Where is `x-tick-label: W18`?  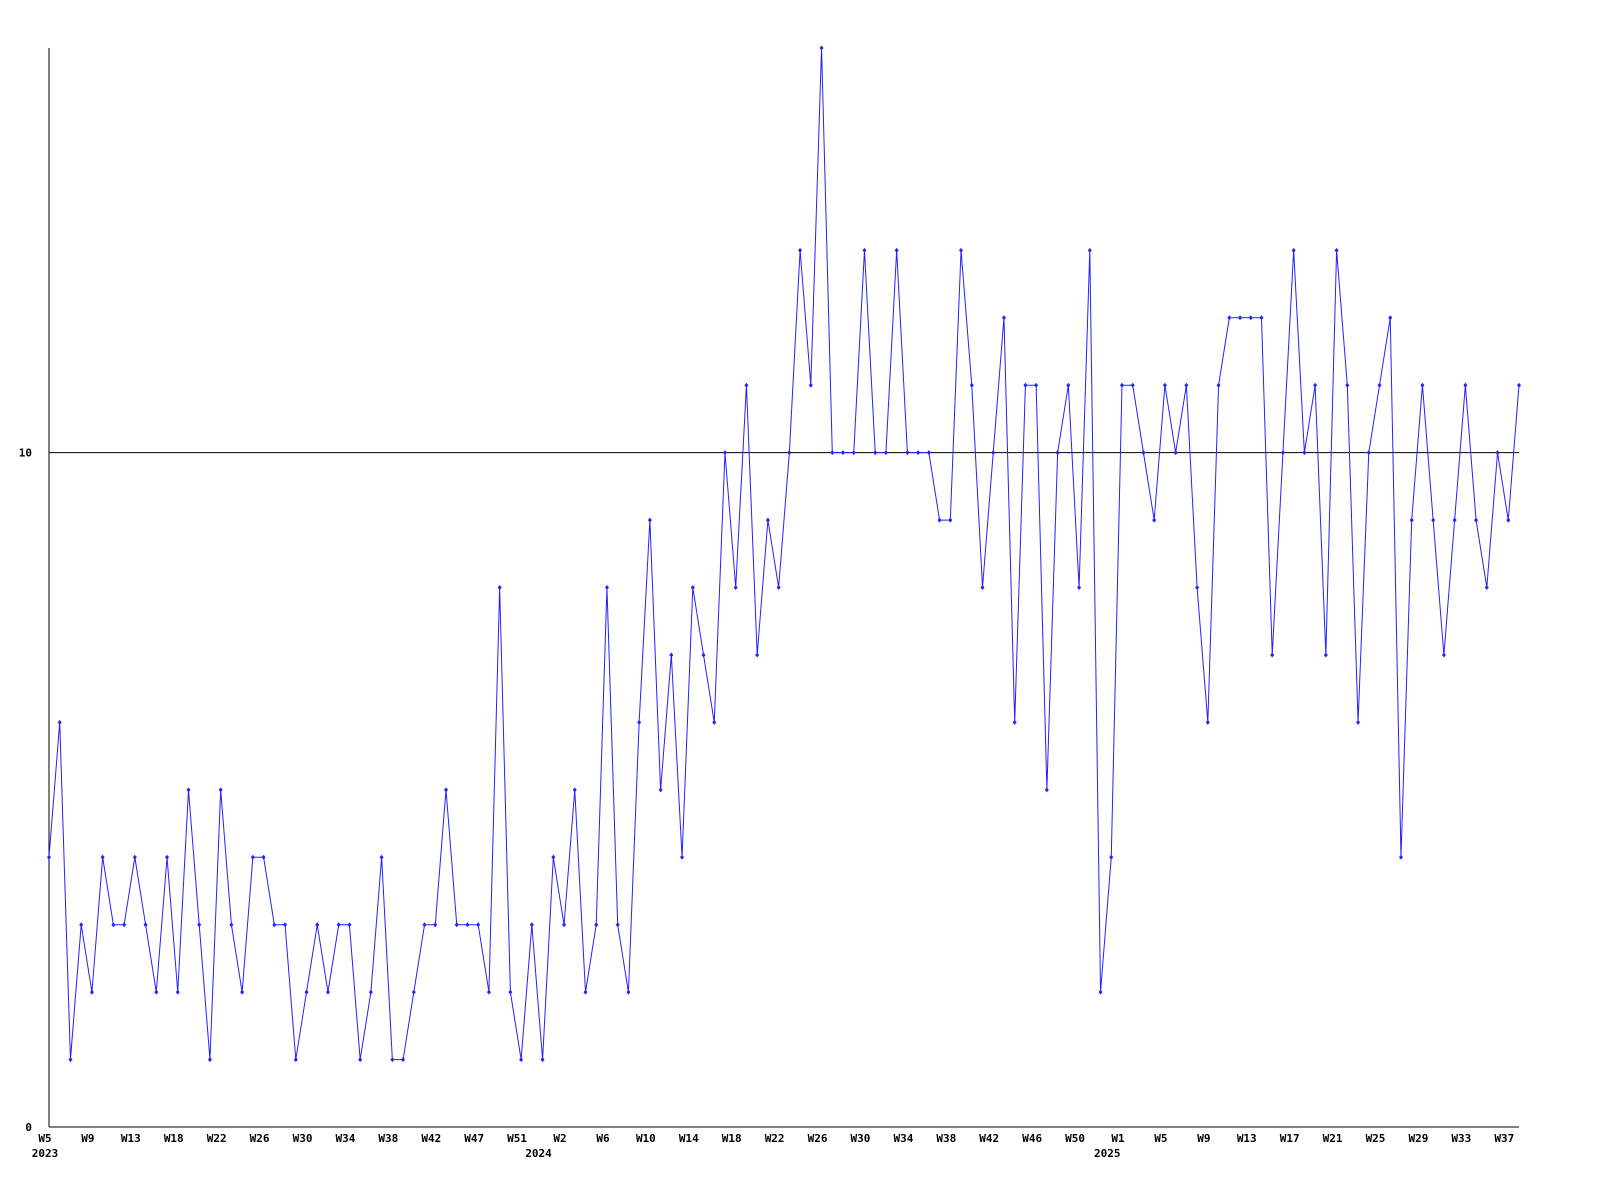 x-tick-label: W18 is located at coordinates (732, 1138).